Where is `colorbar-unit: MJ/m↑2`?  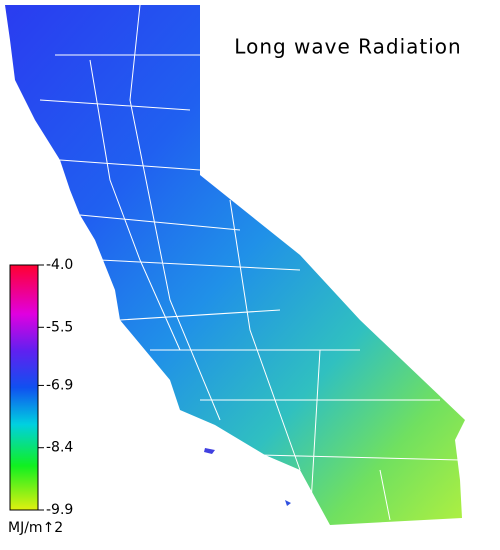 colorbar-unit: MJ/m↑2 is located at coordinates (35, 528).